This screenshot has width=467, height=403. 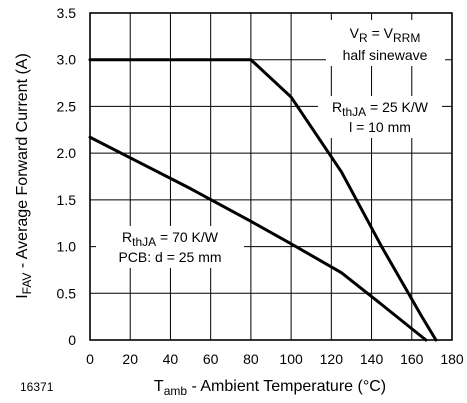 I want to click on annotation-lower-left-line1: RthJA = 70 K/W, so click(x=170, y=239).